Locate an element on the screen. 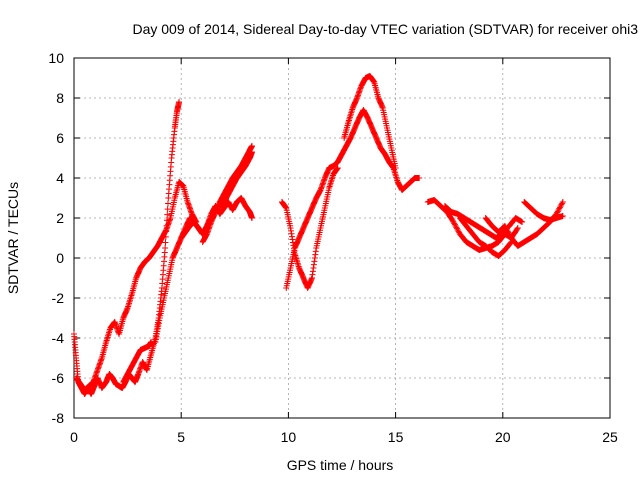  series-s13 is located at coordinates (524, 224).